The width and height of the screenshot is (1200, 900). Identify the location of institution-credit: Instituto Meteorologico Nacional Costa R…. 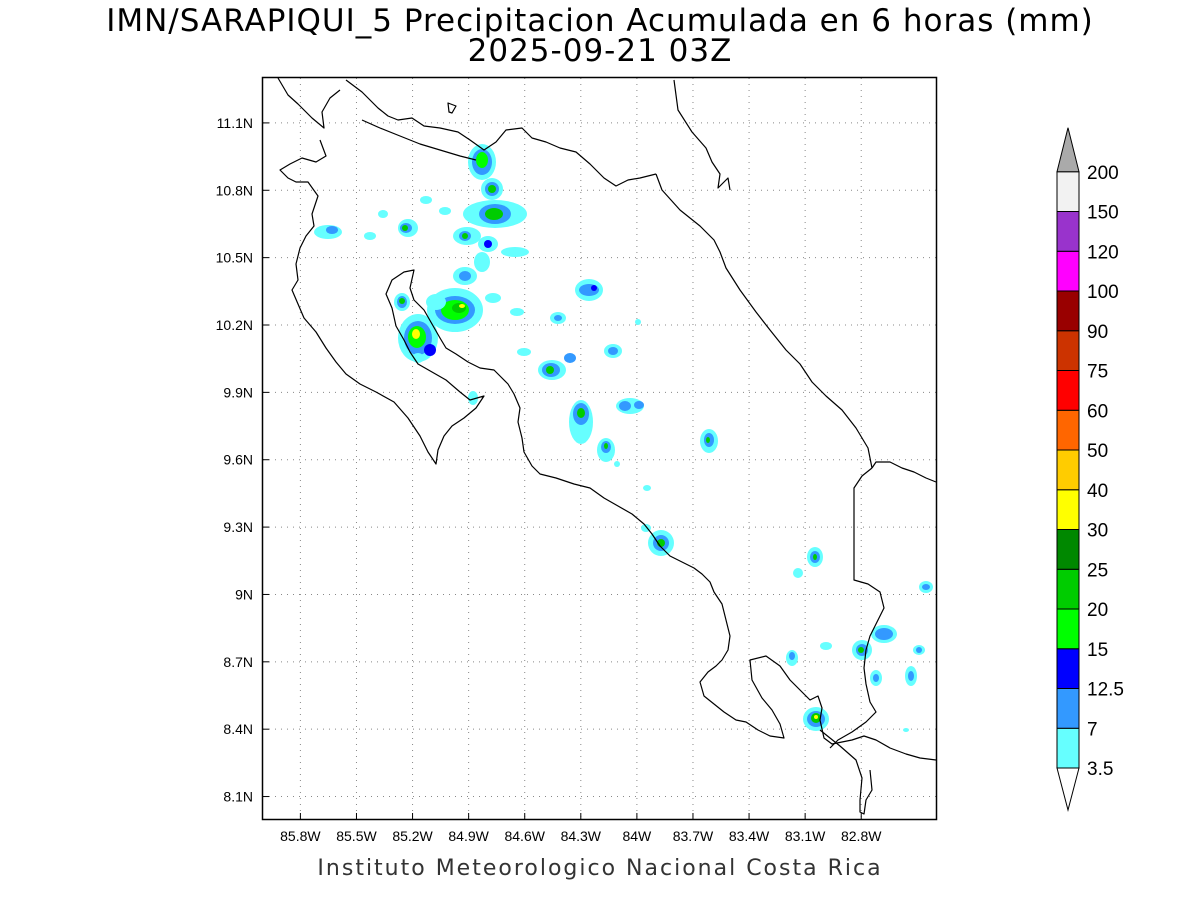
(600, 868).